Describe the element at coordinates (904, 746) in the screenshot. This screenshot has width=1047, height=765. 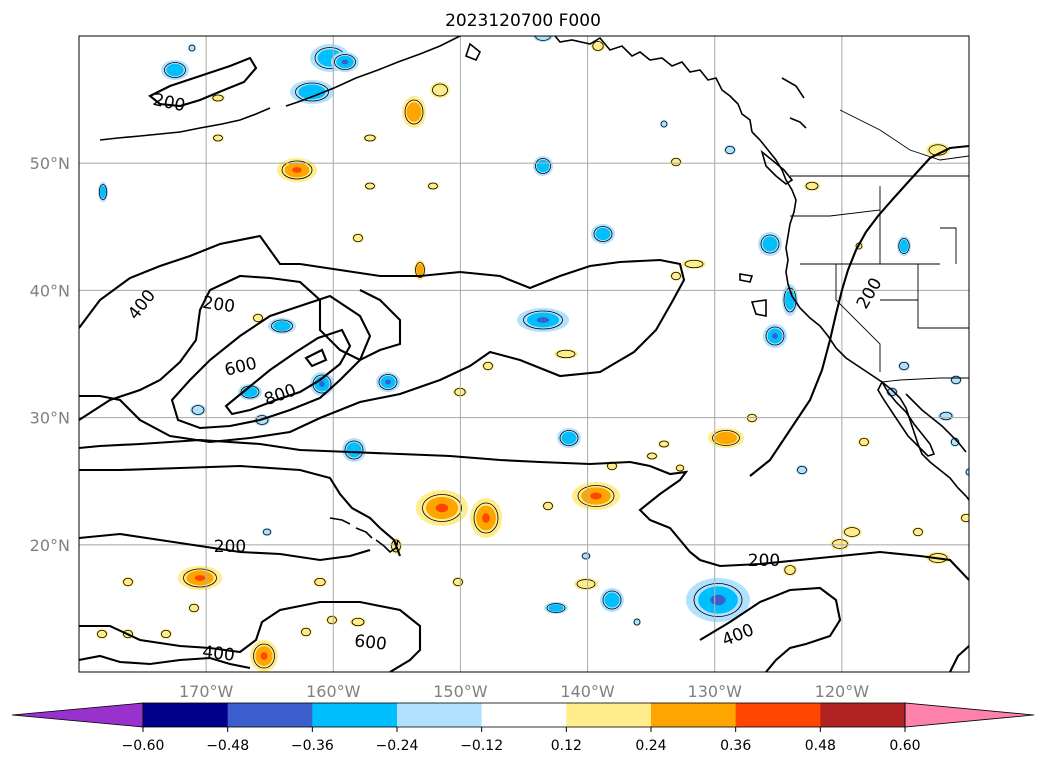
I see `colorbar-tick-label: 0.60` at that location.